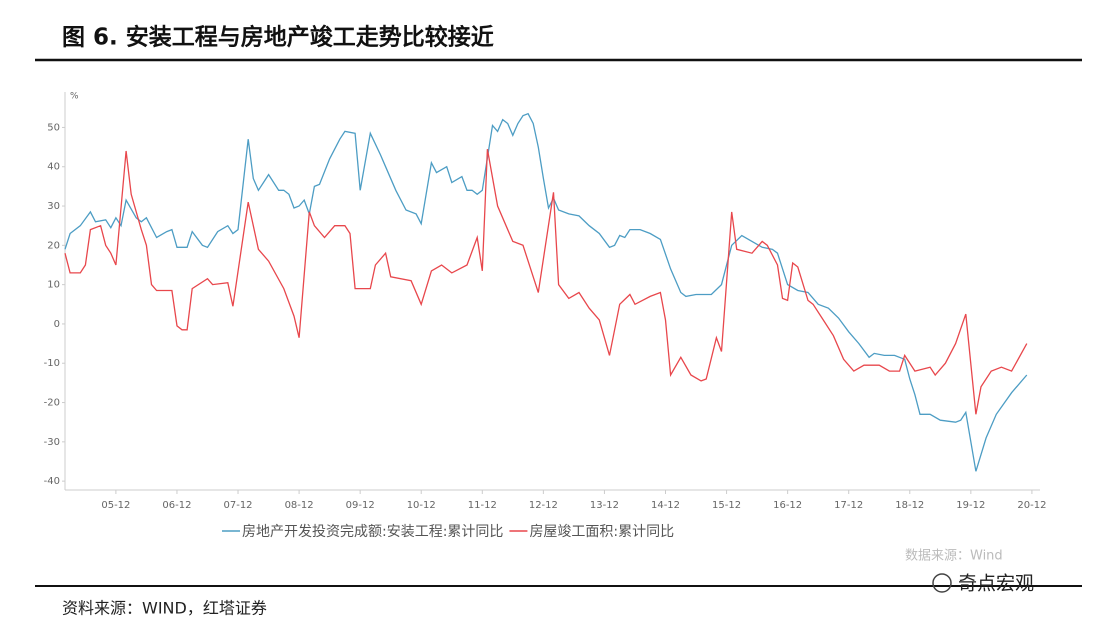  What do you see at coordinates (57, 324) in the screenshot?
I see `y-tick-label: 0` at bounding box center [57, 324].